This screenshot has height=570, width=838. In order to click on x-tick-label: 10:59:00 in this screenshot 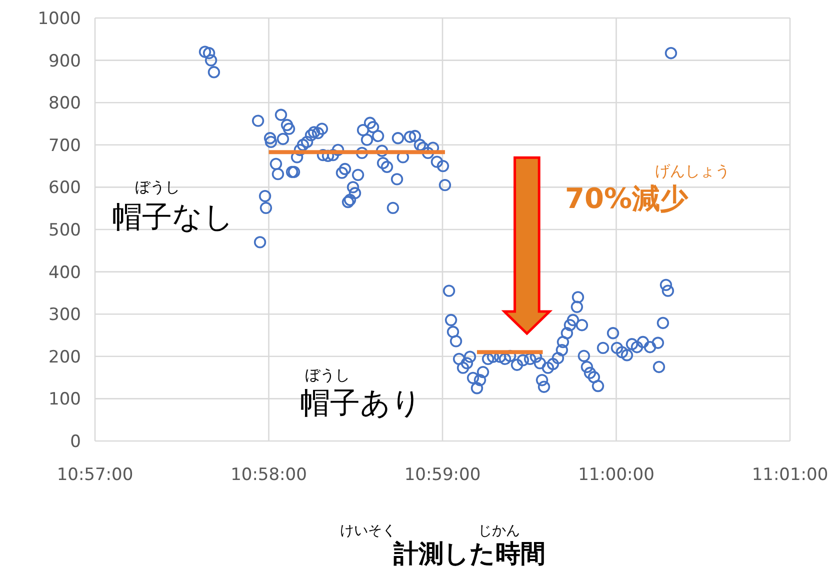, I will do `click(442, 475)`.